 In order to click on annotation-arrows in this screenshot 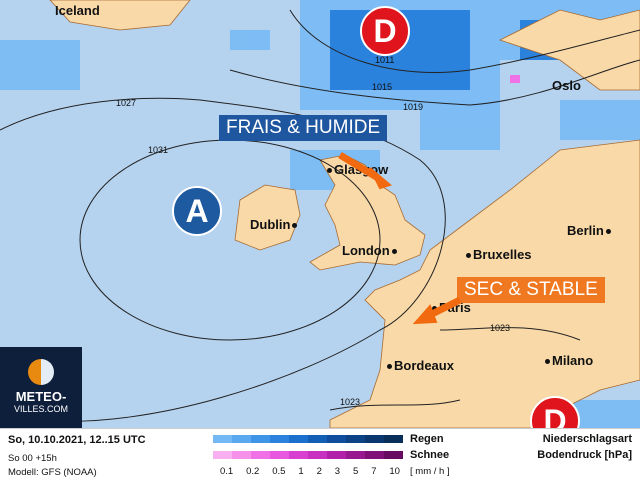, I will do `click(400, 238)`.